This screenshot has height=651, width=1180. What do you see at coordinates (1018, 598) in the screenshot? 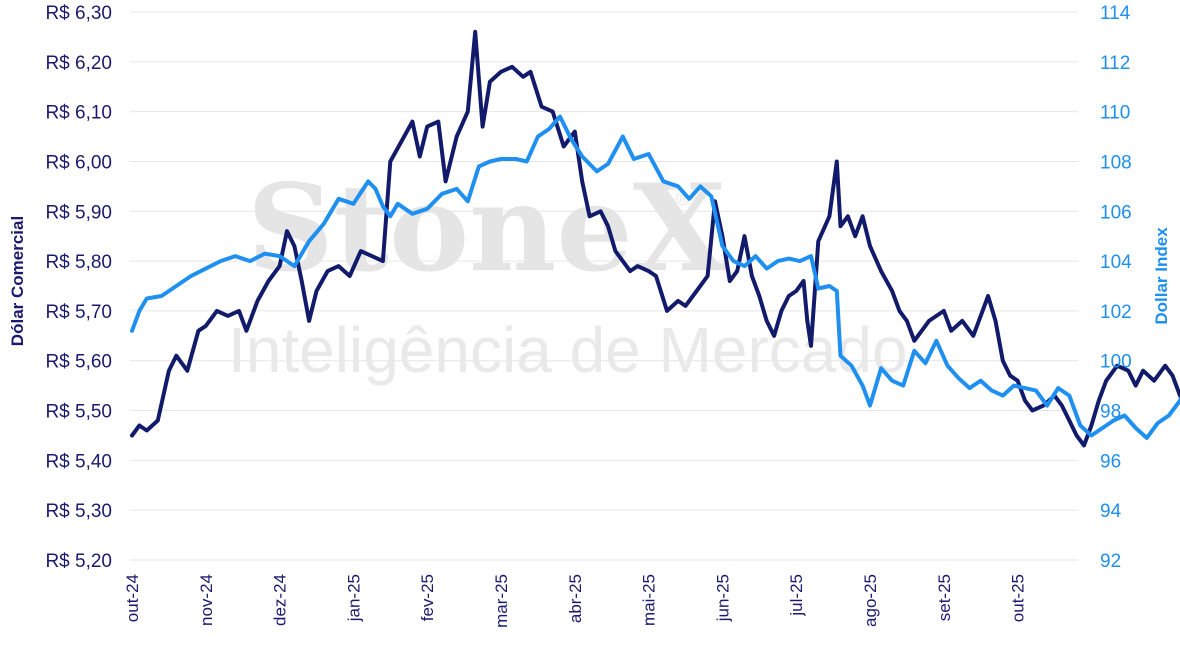
I see `x-tick-label: out-25` at bounding box center [1018, 598].